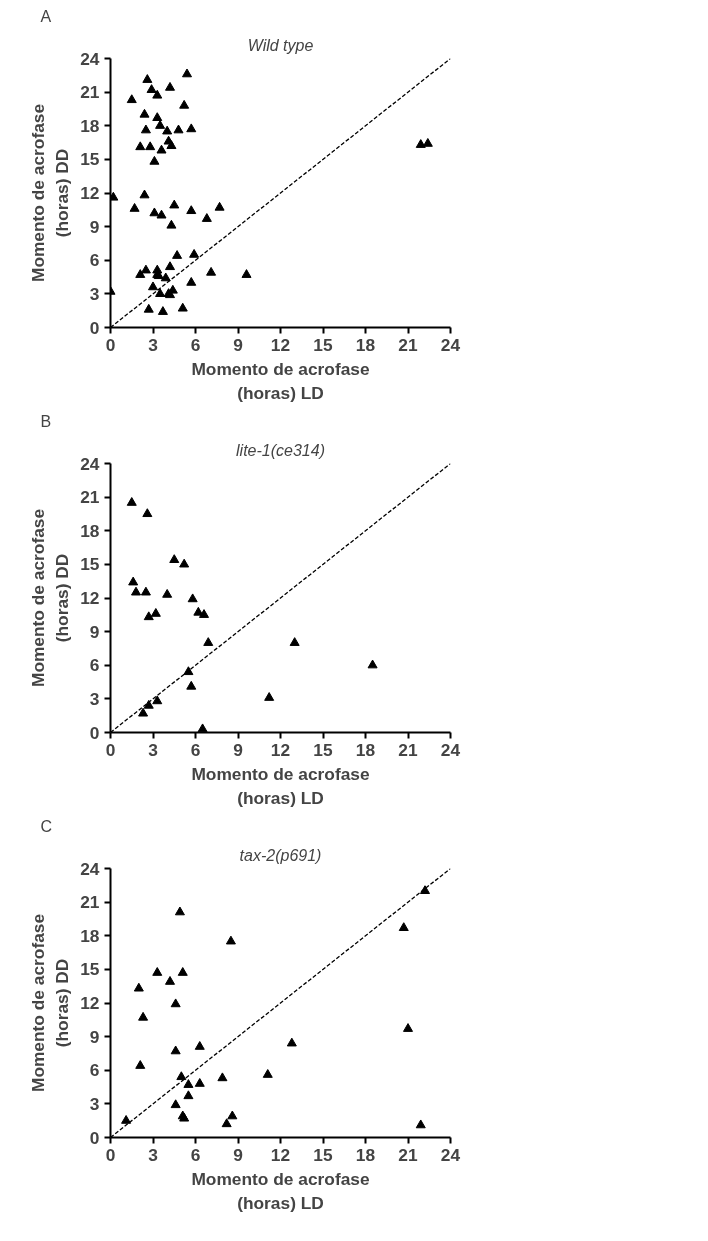 Image resolution: width=708 pixels, height=1241 pixels. I want to click on chart-title: C, so click(46, 826).